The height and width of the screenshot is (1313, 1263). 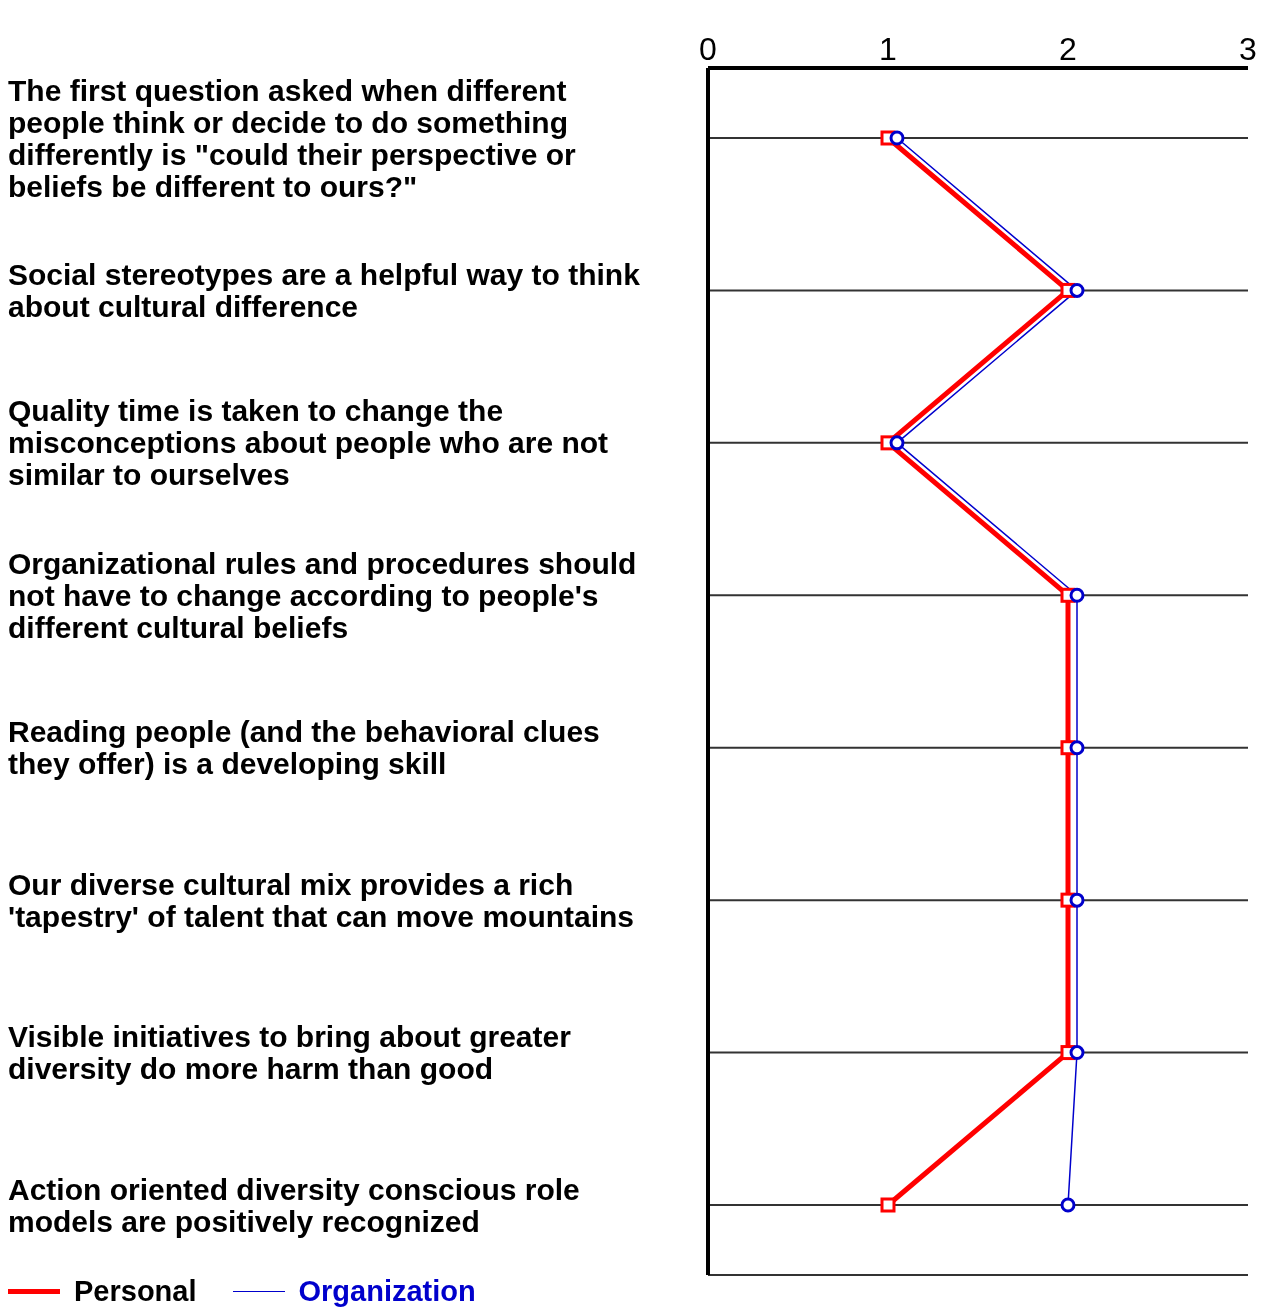 I want to click on legend-label: Personal, so click(x=135, y=1291).